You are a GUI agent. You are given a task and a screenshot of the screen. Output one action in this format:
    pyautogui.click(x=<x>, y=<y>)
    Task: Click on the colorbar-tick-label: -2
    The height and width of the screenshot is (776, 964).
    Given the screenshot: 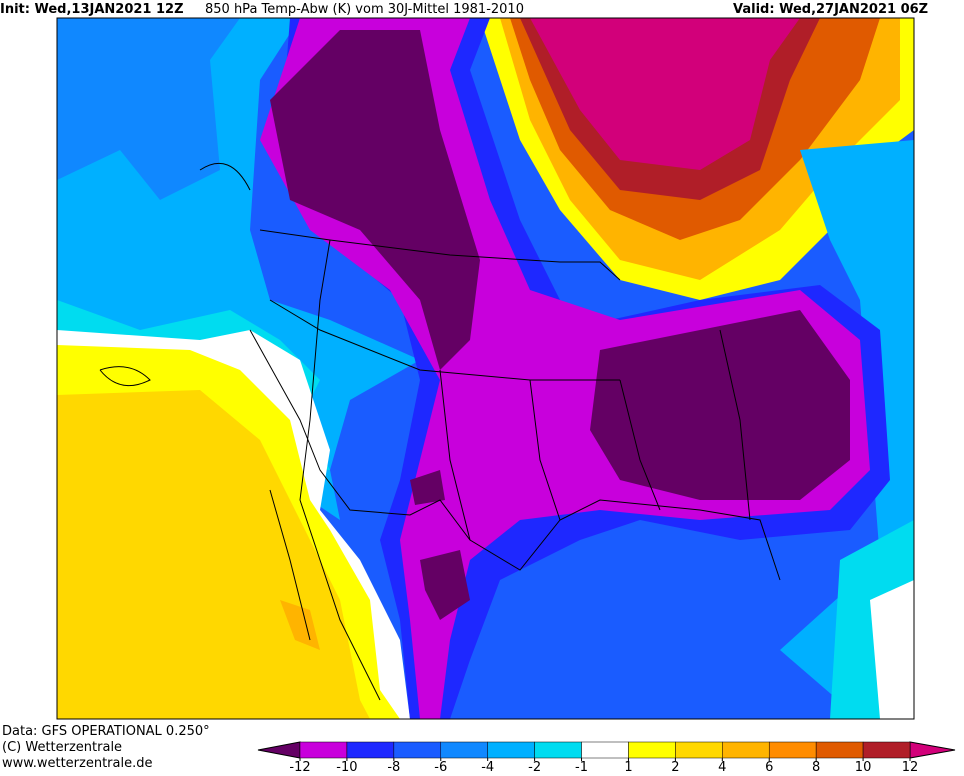 What is the action you would take?
    pyautogui.click(x=534, y=767)
    